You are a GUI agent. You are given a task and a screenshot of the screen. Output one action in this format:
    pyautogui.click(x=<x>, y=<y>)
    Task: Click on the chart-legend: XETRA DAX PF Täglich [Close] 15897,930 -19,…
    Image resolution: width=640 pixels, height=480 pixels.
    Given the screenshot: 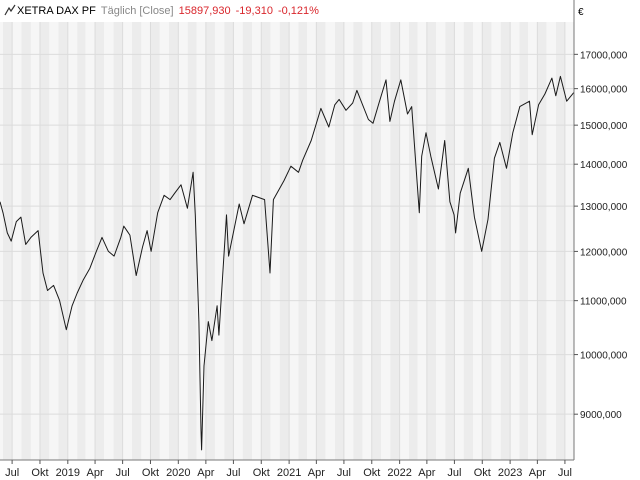 What is the action you would take?
    pyautogui.click(x=165, y=11)
    